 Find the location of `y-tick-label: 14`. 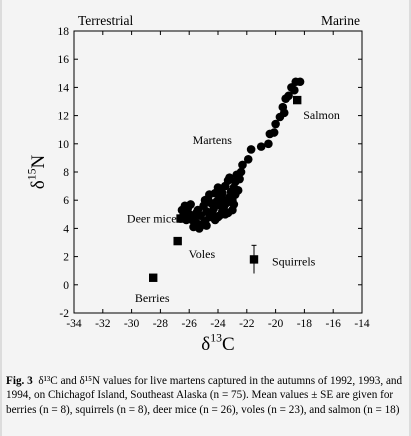

y-tick-label: 14 is located at coordinates (64, 88).